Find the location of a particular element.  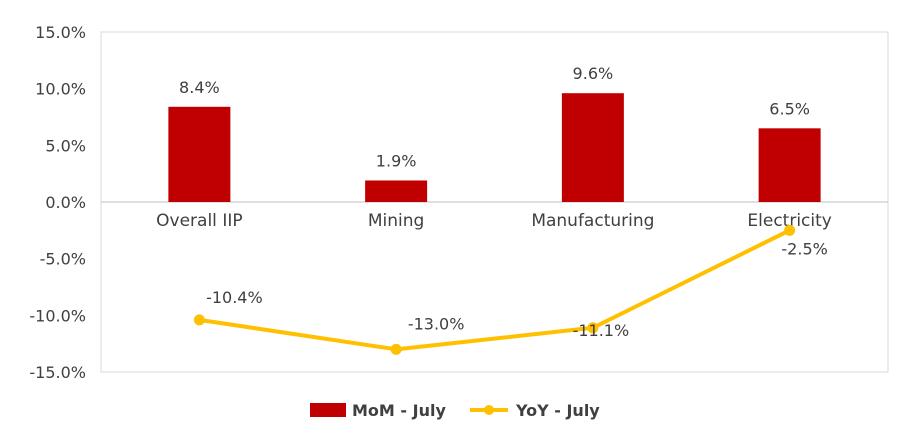

legend-label-yoy: YoY - July is located at coordinates (557, 410).